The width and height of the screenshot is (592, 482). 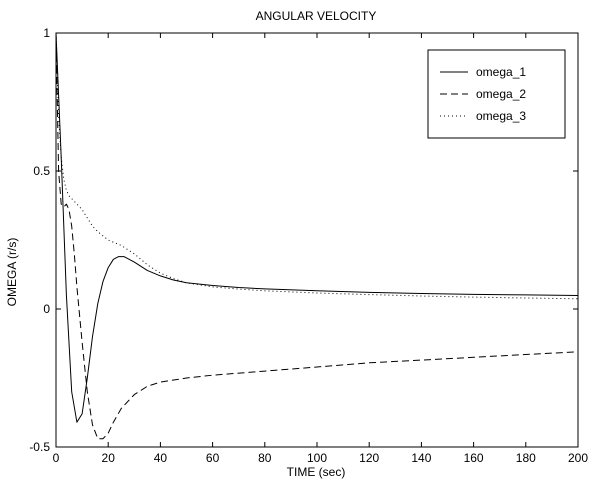 I want to click on x-tick-label: 100, so click(x=317, y=458).